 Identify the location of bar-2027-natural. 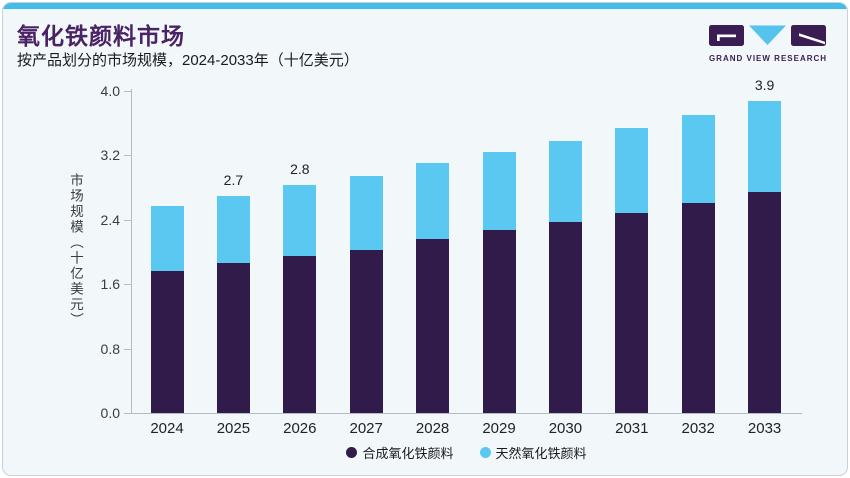
(366, 212).